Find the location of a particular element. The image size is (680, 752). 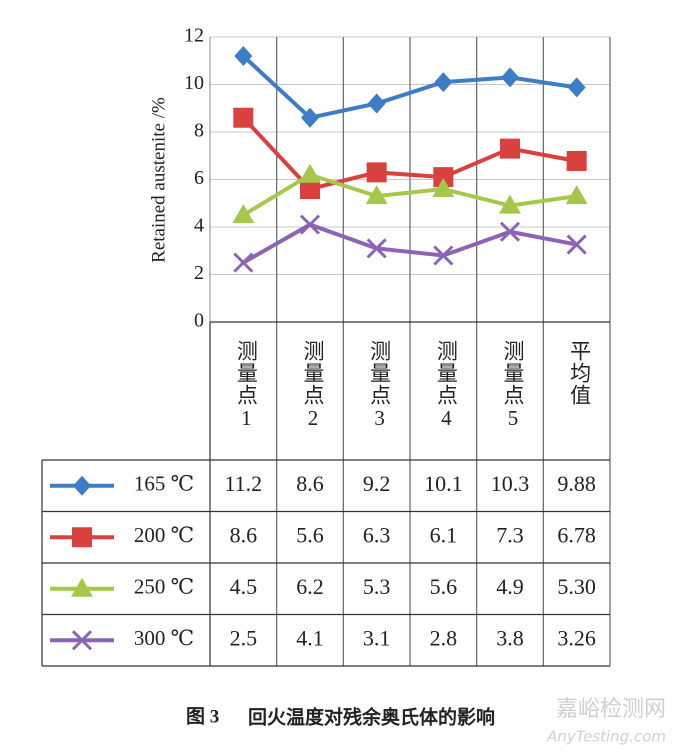

table-cell: 9.88 is located at coordinates (576, 483).